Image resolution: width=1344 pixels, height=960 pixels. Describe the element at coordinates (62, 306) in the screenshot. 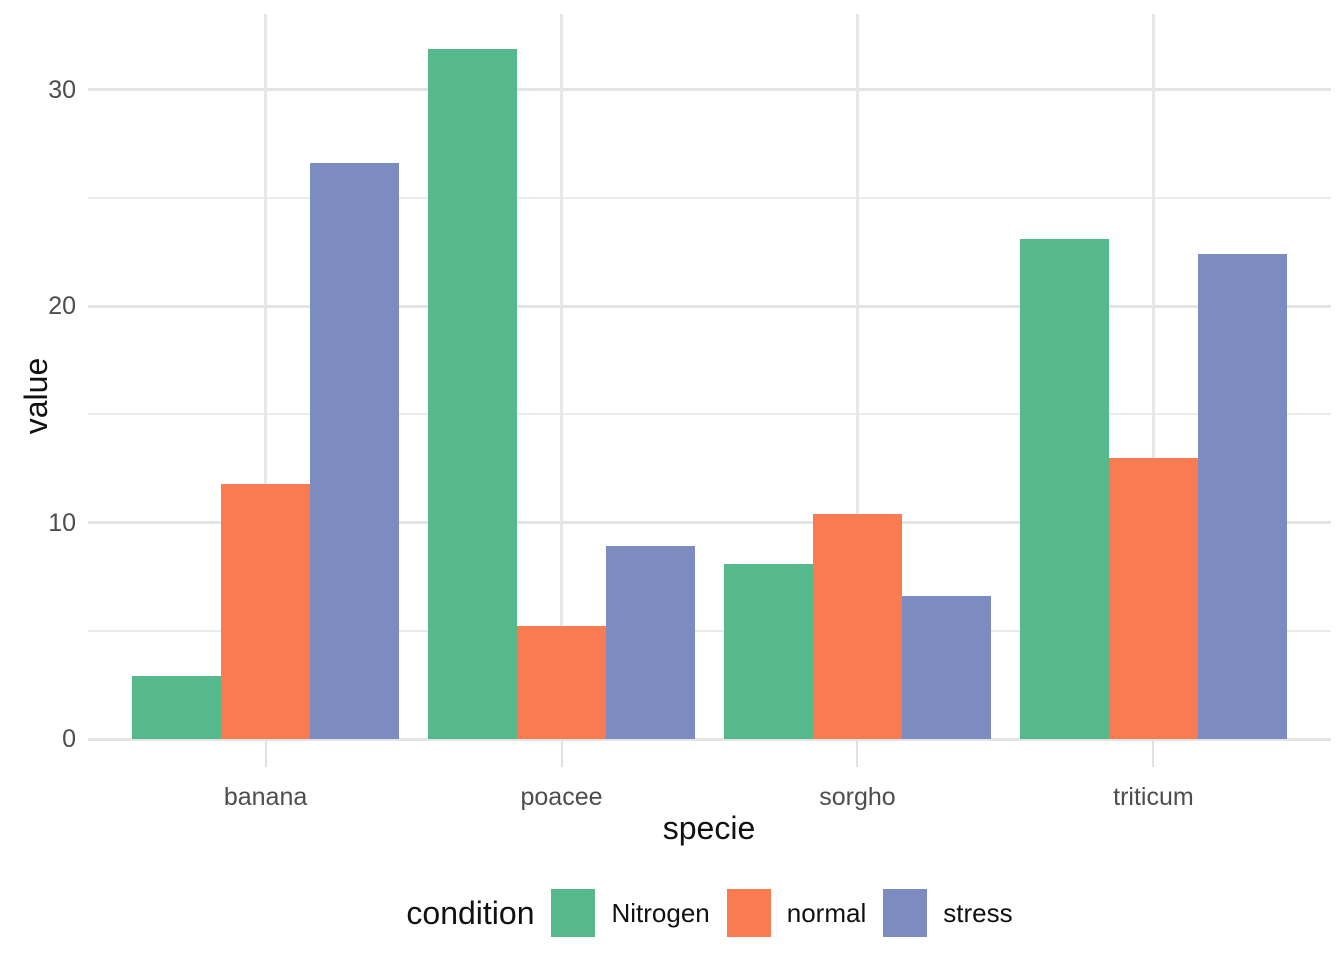

I see `y-tick-label: 20` at that location.